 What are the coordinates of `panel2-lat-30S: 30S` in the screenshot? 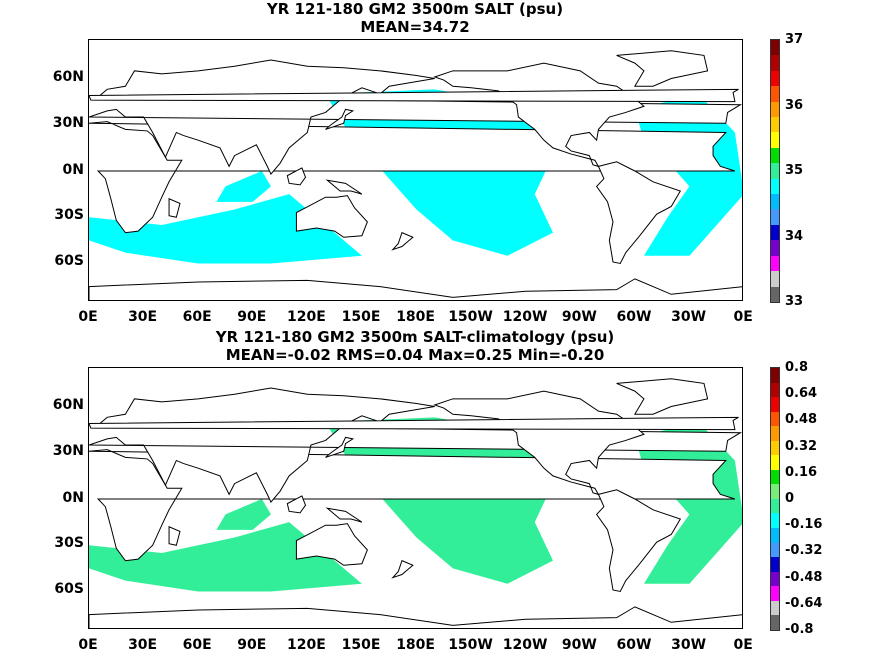 It's located at (69, 543).